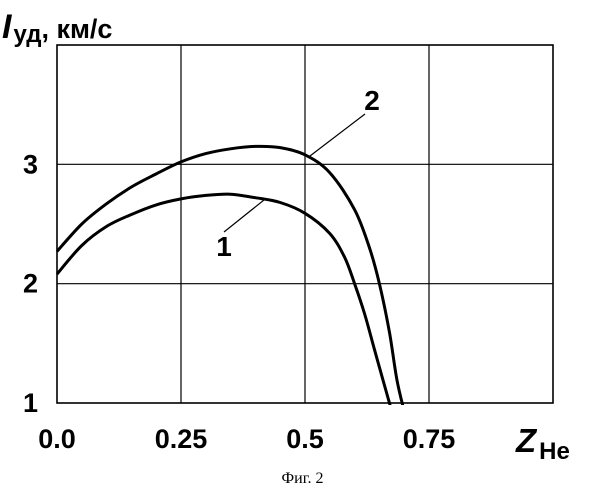  What do you see at coordinates (57, 28) in the screenshot?
I see `y-axis-label: Iуд, км/с` at bounding box center [57, 28].